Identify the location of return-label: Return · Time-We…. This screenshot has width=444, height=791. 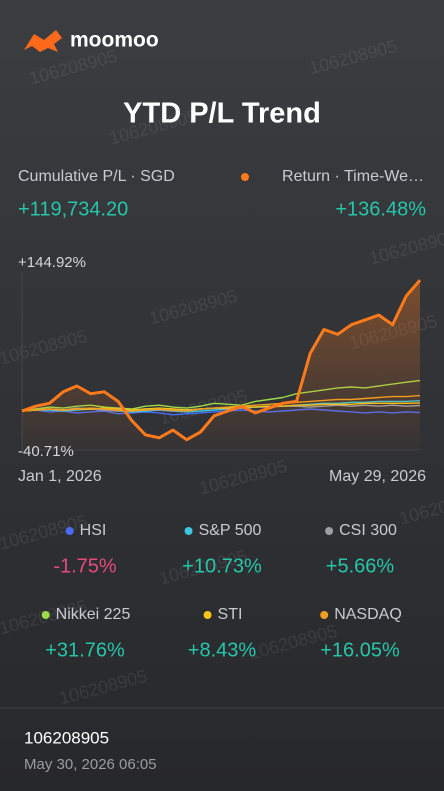
(353, 176).